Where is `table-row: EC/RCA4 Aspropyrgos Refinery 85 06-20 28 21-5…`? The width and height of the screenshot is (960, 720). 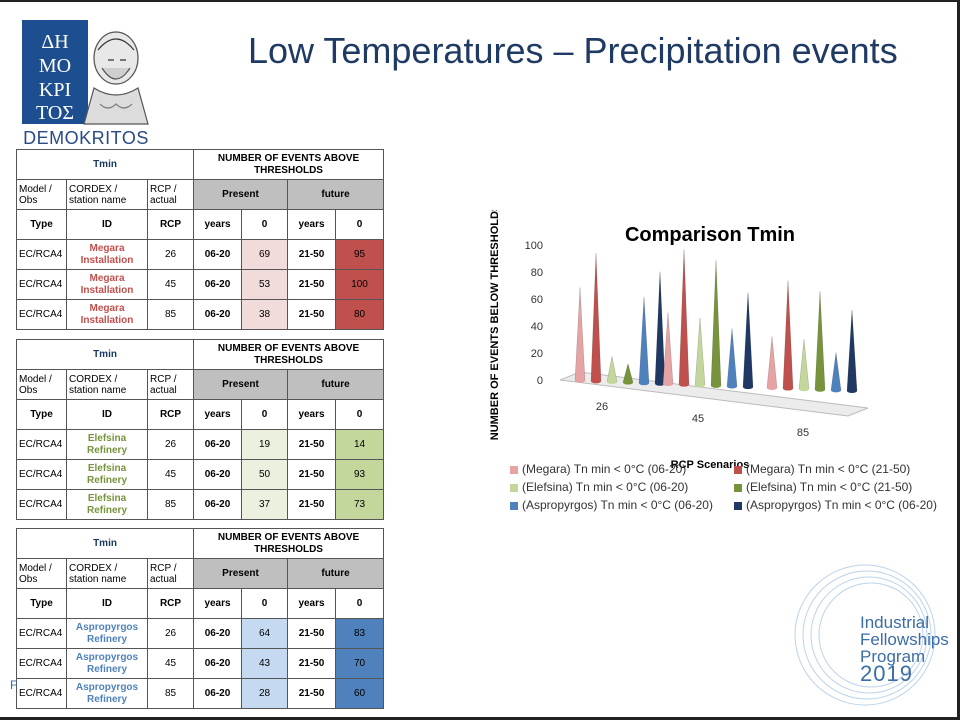 table-row: EC/RCA4 Aspropyrgos Refinery 85 06-20 28 21-5… is located at coordinates (200, 693).